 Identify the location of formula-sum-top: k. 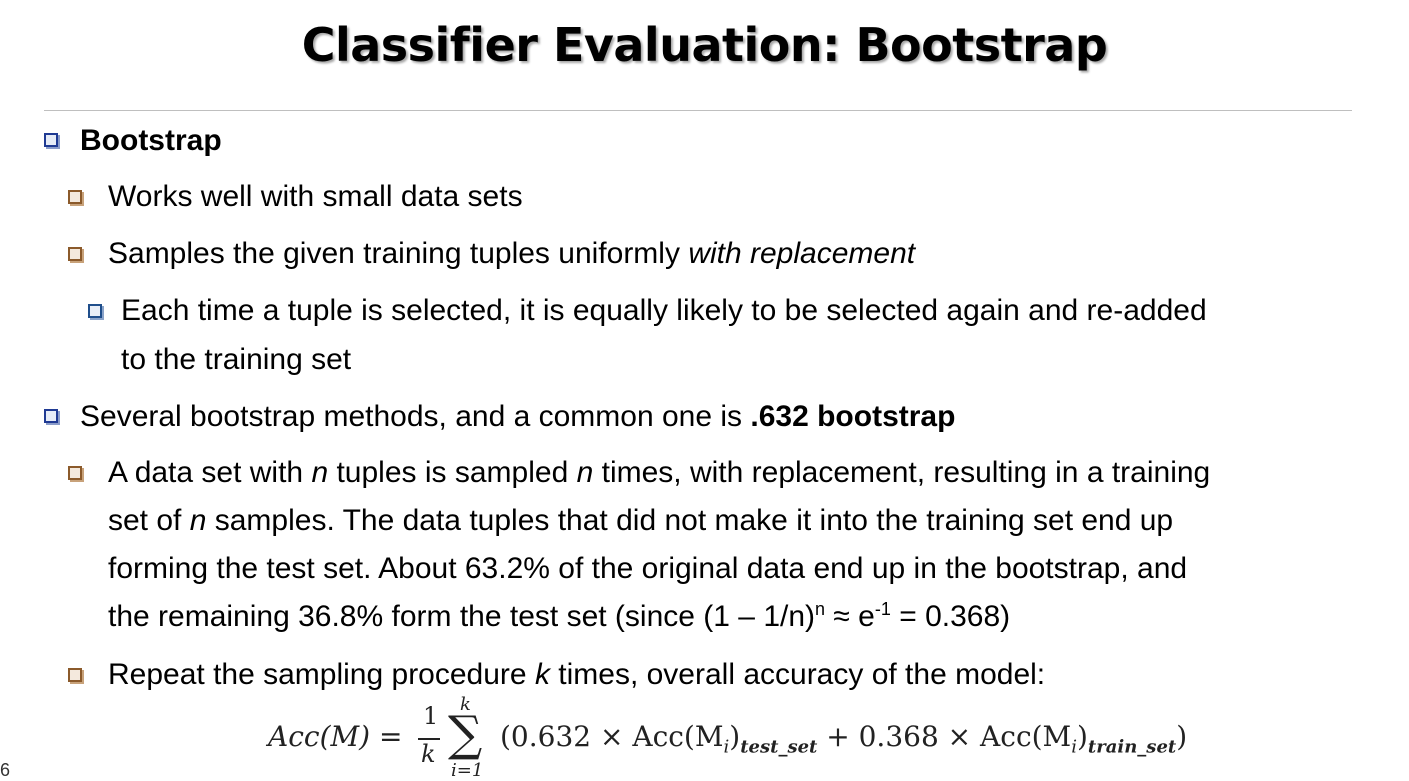
(465, 704).